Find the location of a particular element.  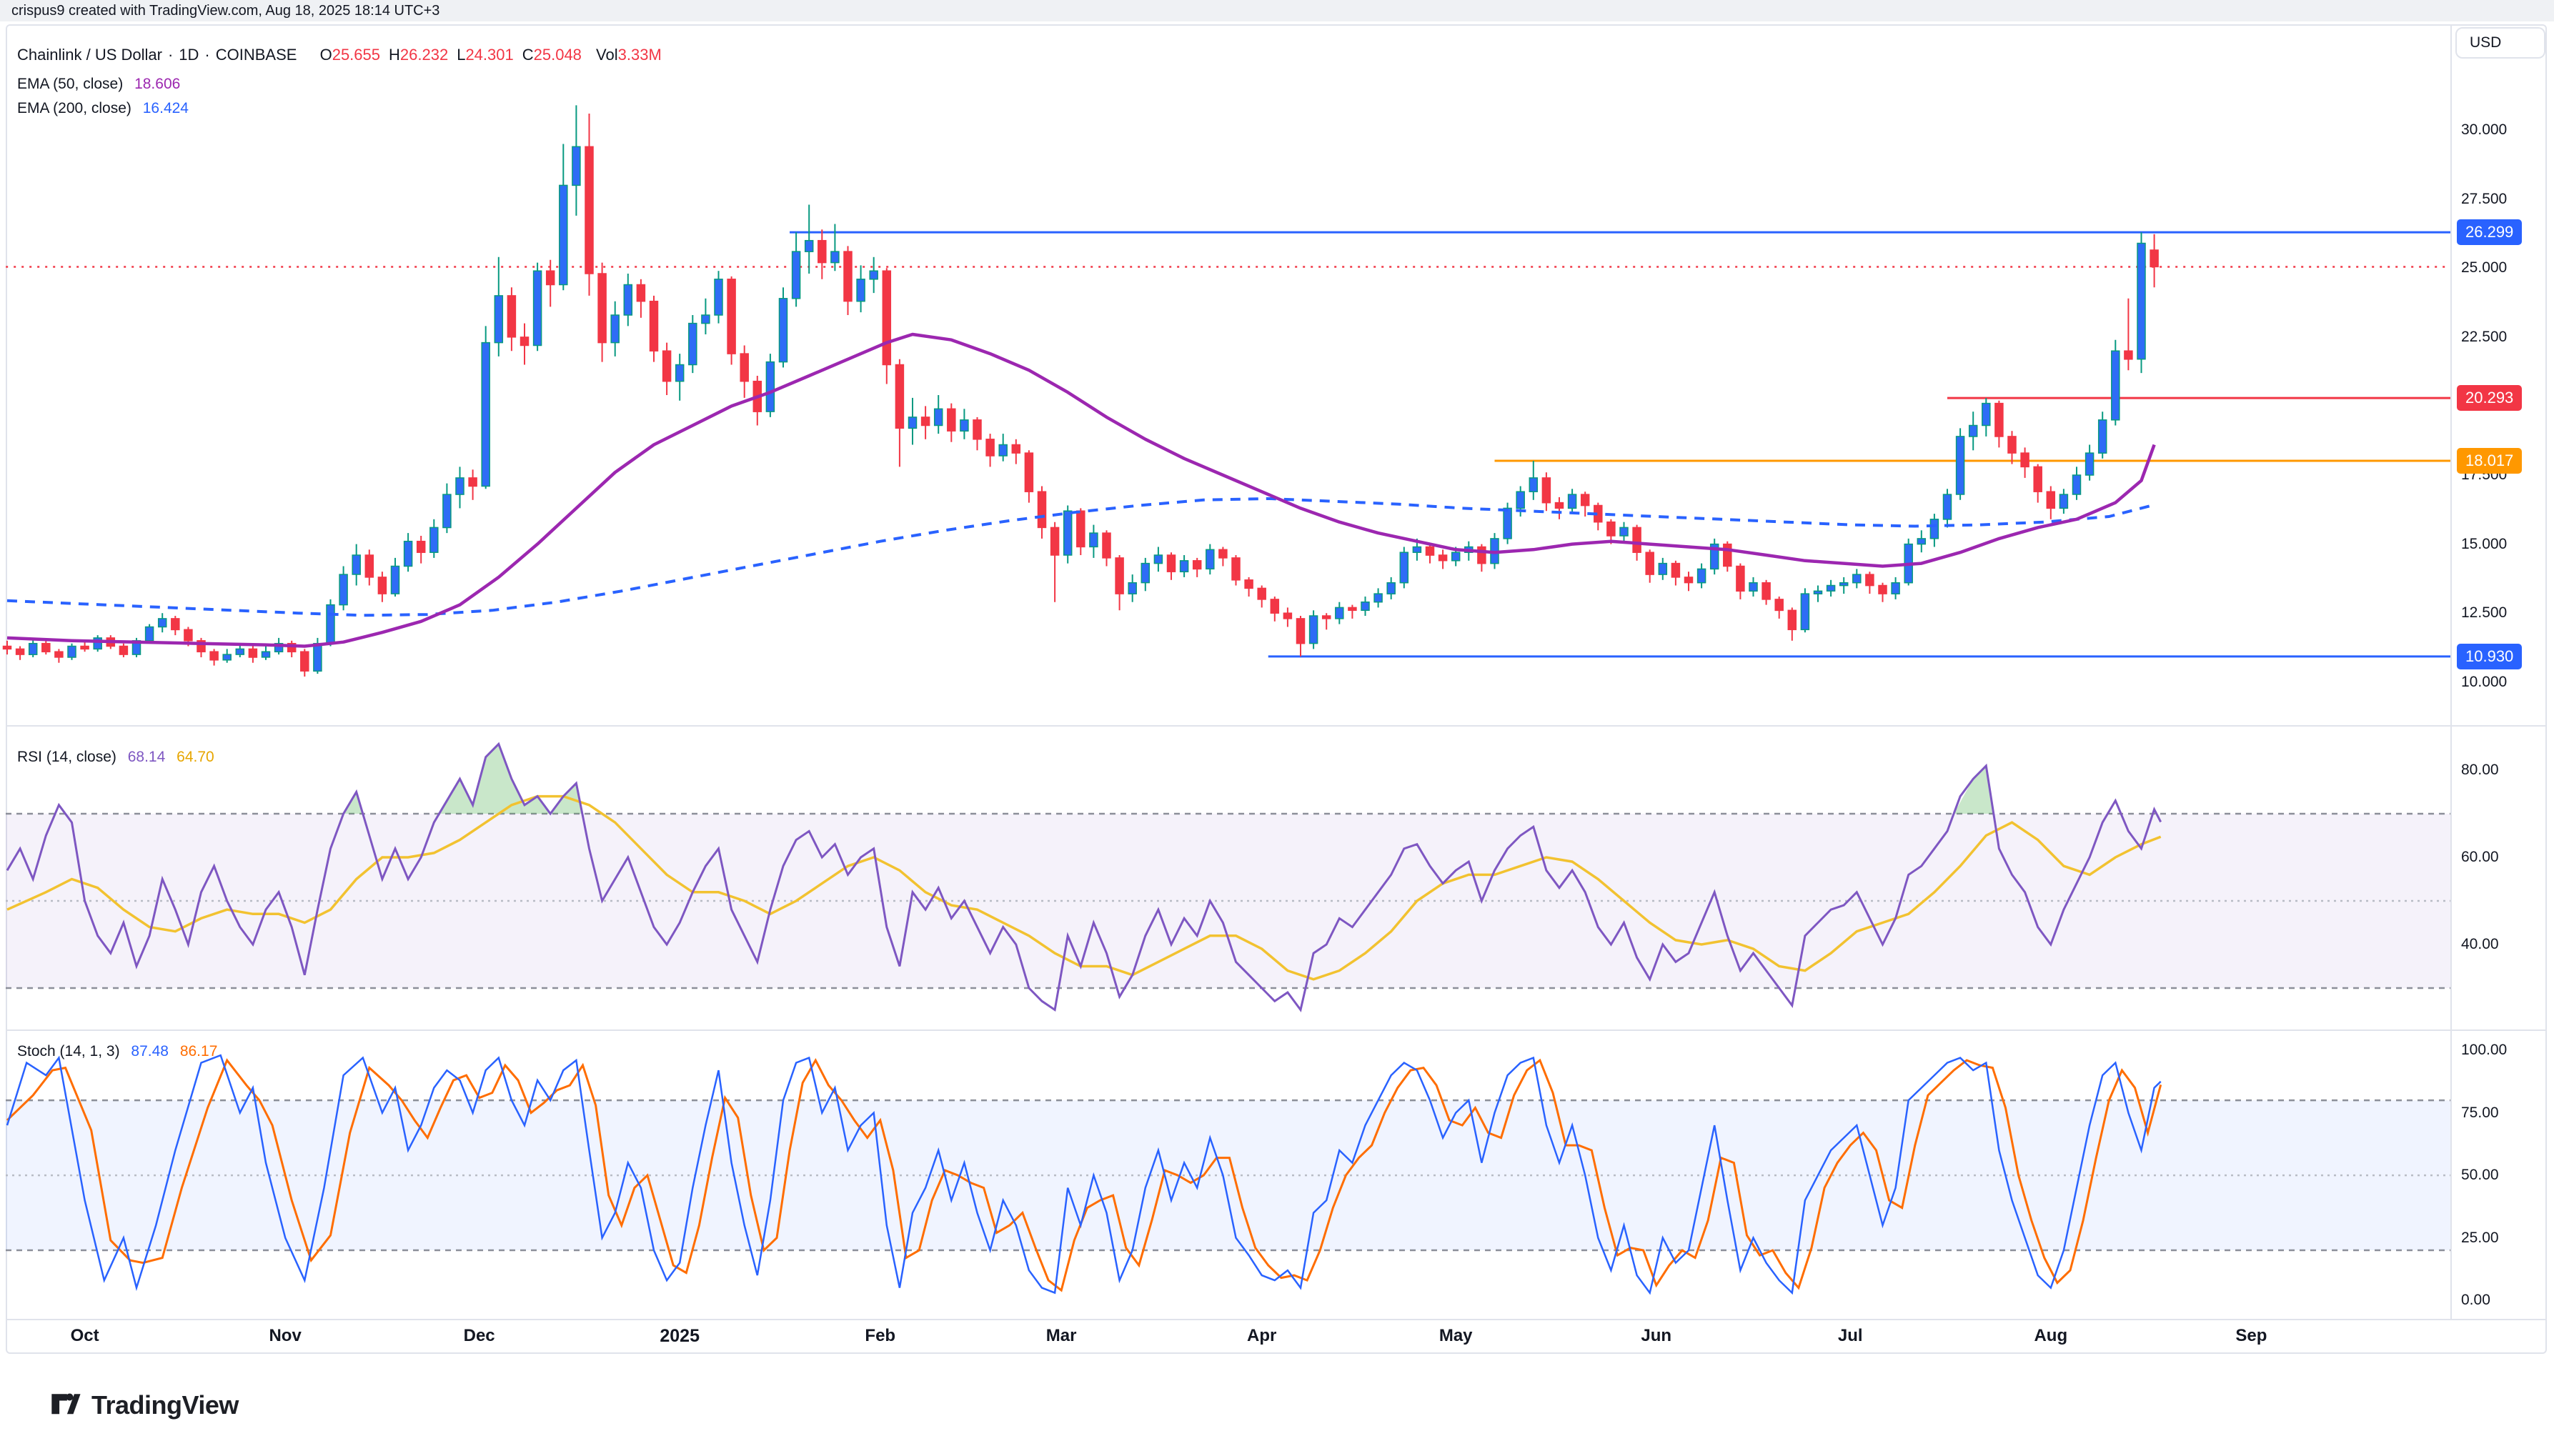

ohlc-field-label: O is located at coordinates (325, 55).